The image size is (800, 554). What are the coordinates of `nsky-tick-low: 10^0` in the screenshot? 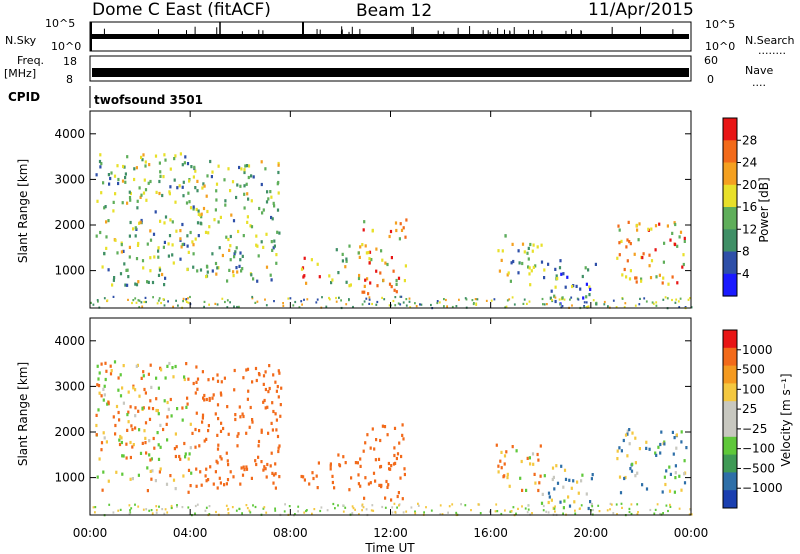 It's located at (66, 46).